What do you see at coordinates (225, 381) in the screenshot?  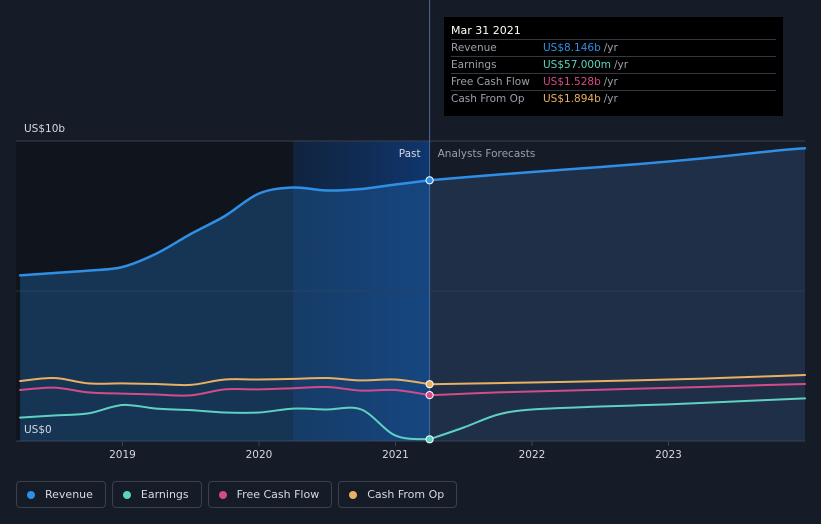 I see `cfo-past-line` at bounding box center [225, 381].